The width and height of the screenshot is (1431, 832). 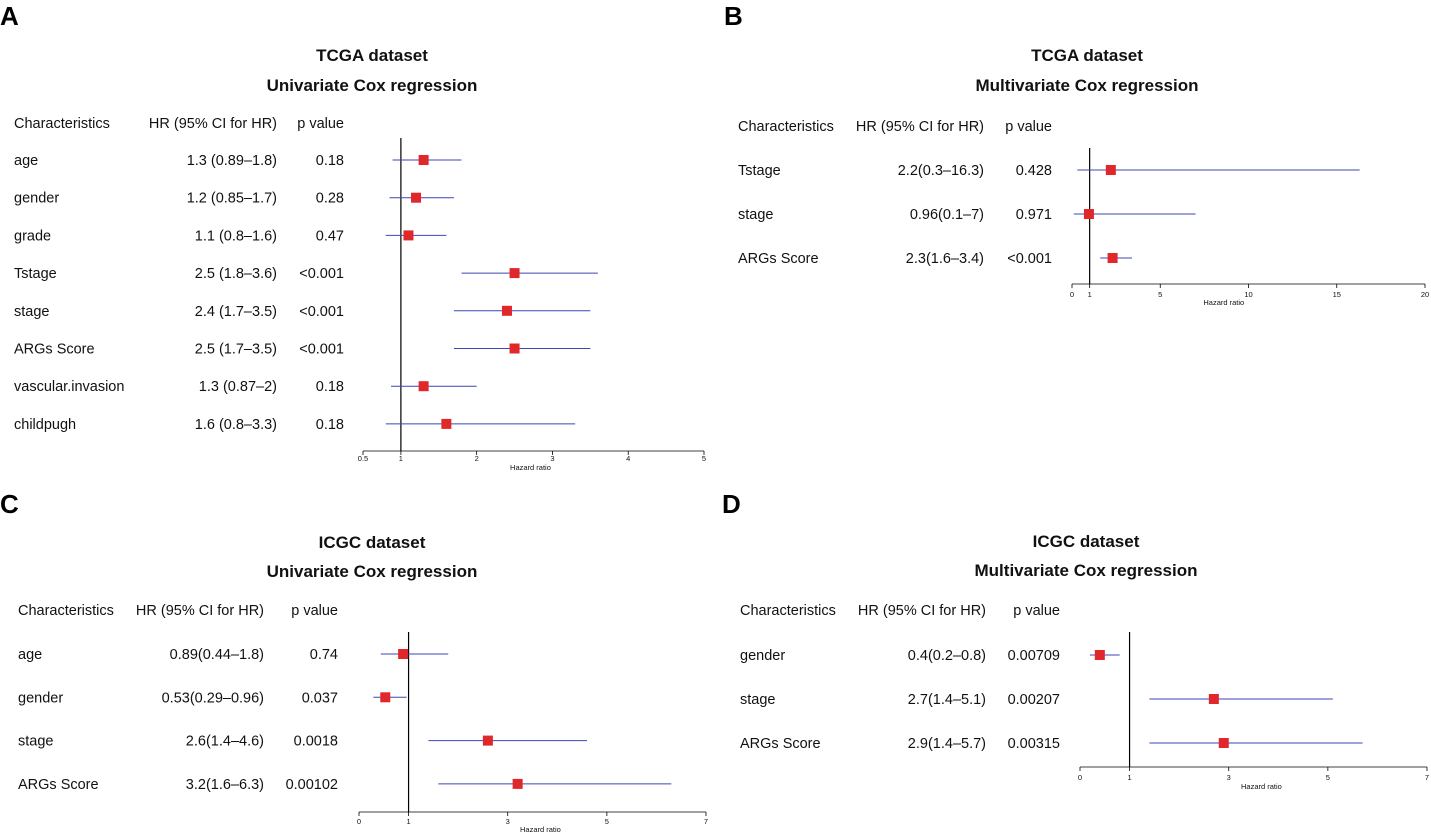 I want to click on row-hr-ci: 2.2(0.3–16.3), so click(x=941, y=171).